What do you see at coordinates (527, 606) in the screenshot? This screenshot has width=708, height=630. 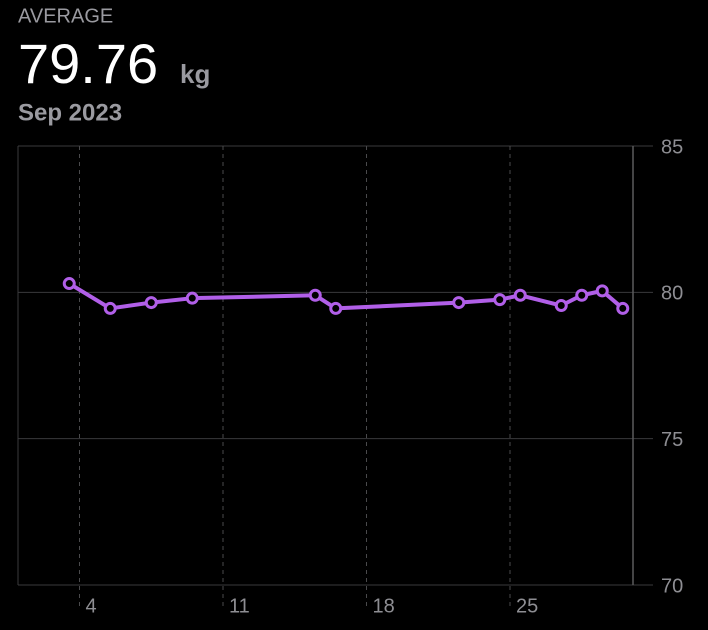 I see `x-tick-label: 25` at bounding box center [527, 606].